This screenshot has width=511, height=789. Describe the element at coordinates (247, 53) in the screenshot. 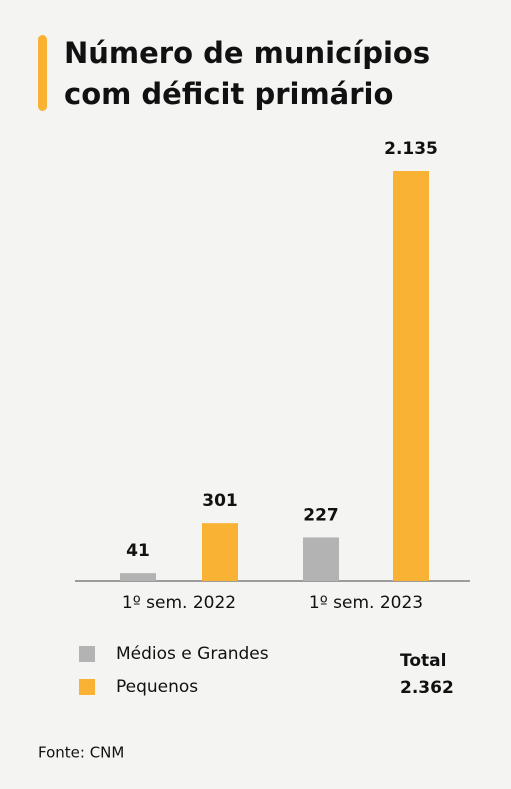

I see `chart-title: Número de municípios` at that location.